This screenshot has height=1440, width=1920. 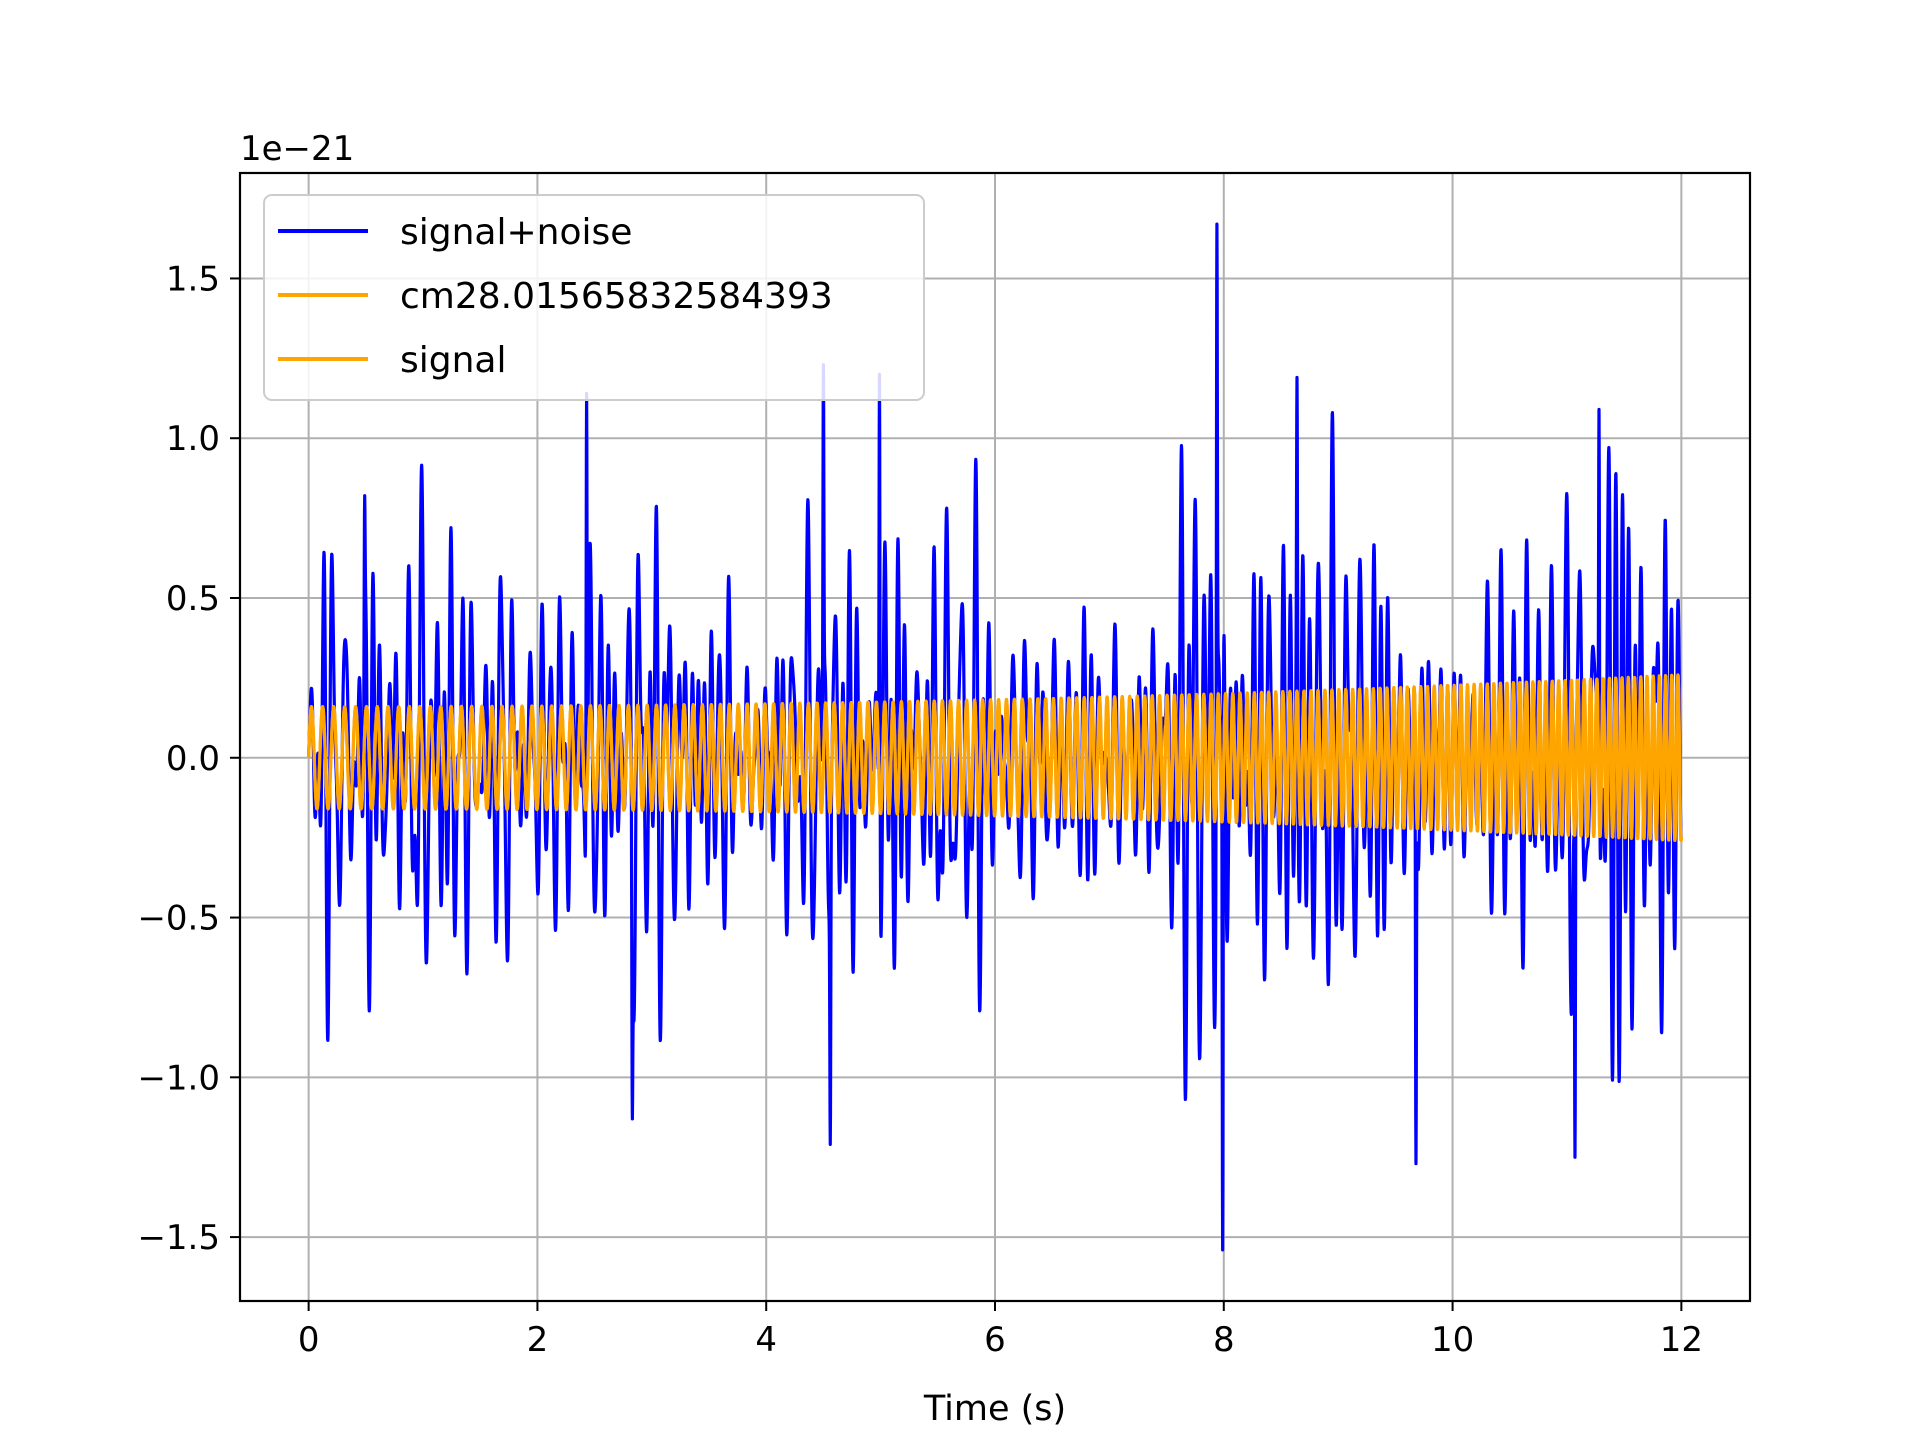 I want to click on legend-label-signal-noise: signal+noise, so click(x=516, y=232).